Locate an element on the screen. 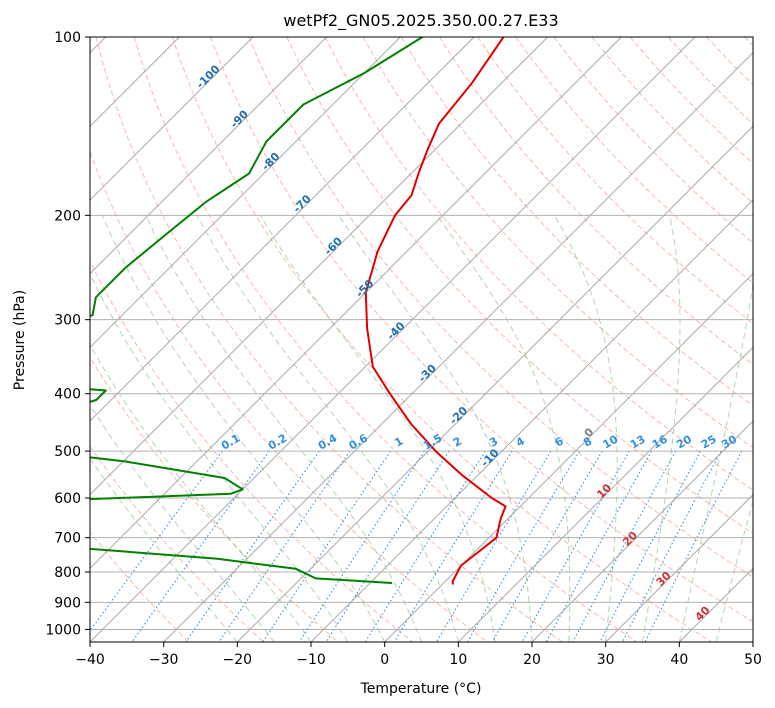  x-tick-label: 50 is located at coordinates (753, 660).